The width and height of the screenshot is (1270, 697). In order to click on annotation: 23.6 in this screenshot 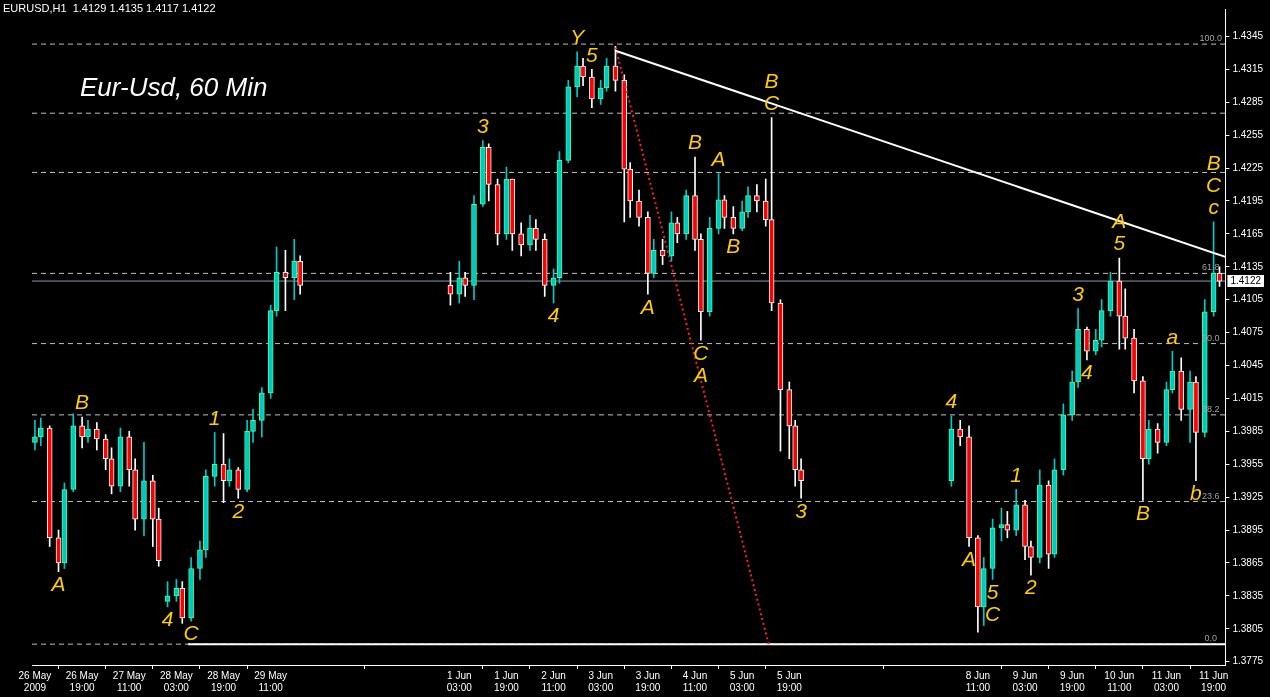, I will do `click(1210, 495)`.